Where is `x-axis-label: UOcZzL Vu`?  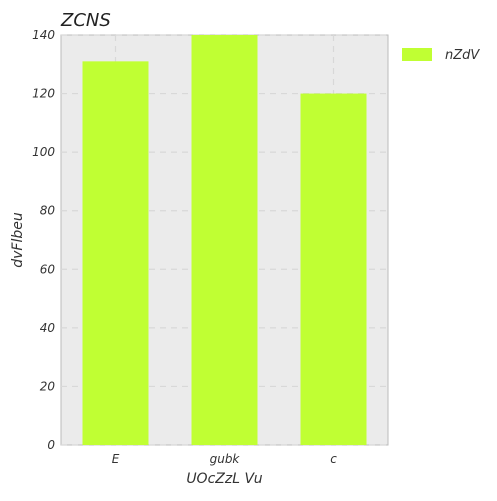 x-axis-label: UOcZzL Vu is located at coordinates (224, 479).